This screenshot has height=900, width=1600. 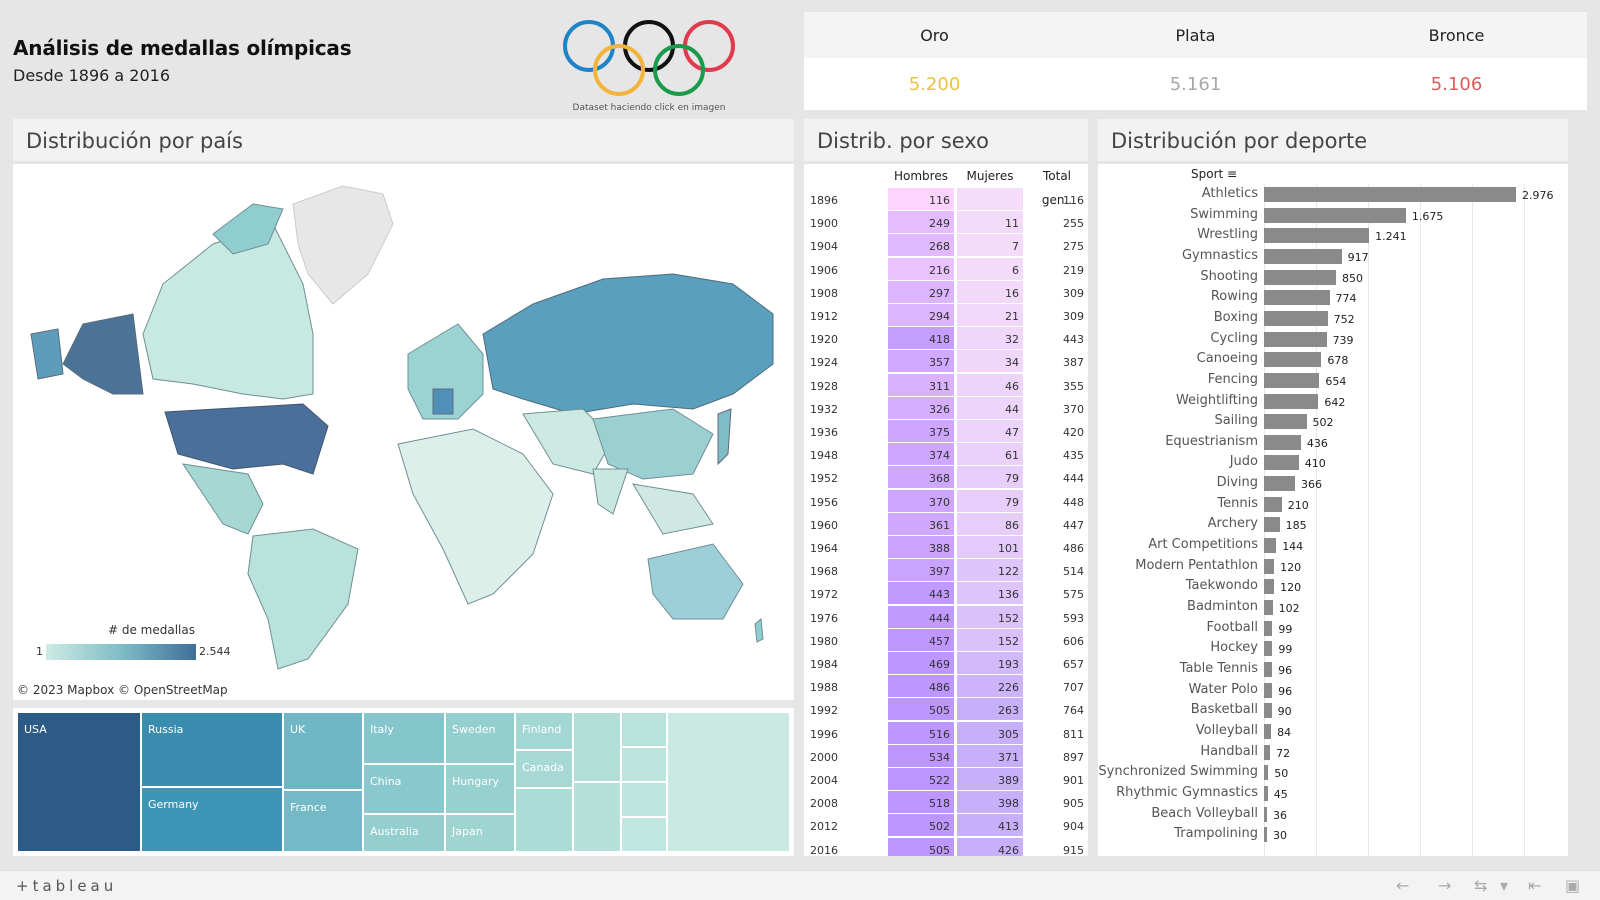 What do you see at coordinates (323, 821) in the screenshot?
I see `treemap-cell-france: France` at bounding box center [323, 821].